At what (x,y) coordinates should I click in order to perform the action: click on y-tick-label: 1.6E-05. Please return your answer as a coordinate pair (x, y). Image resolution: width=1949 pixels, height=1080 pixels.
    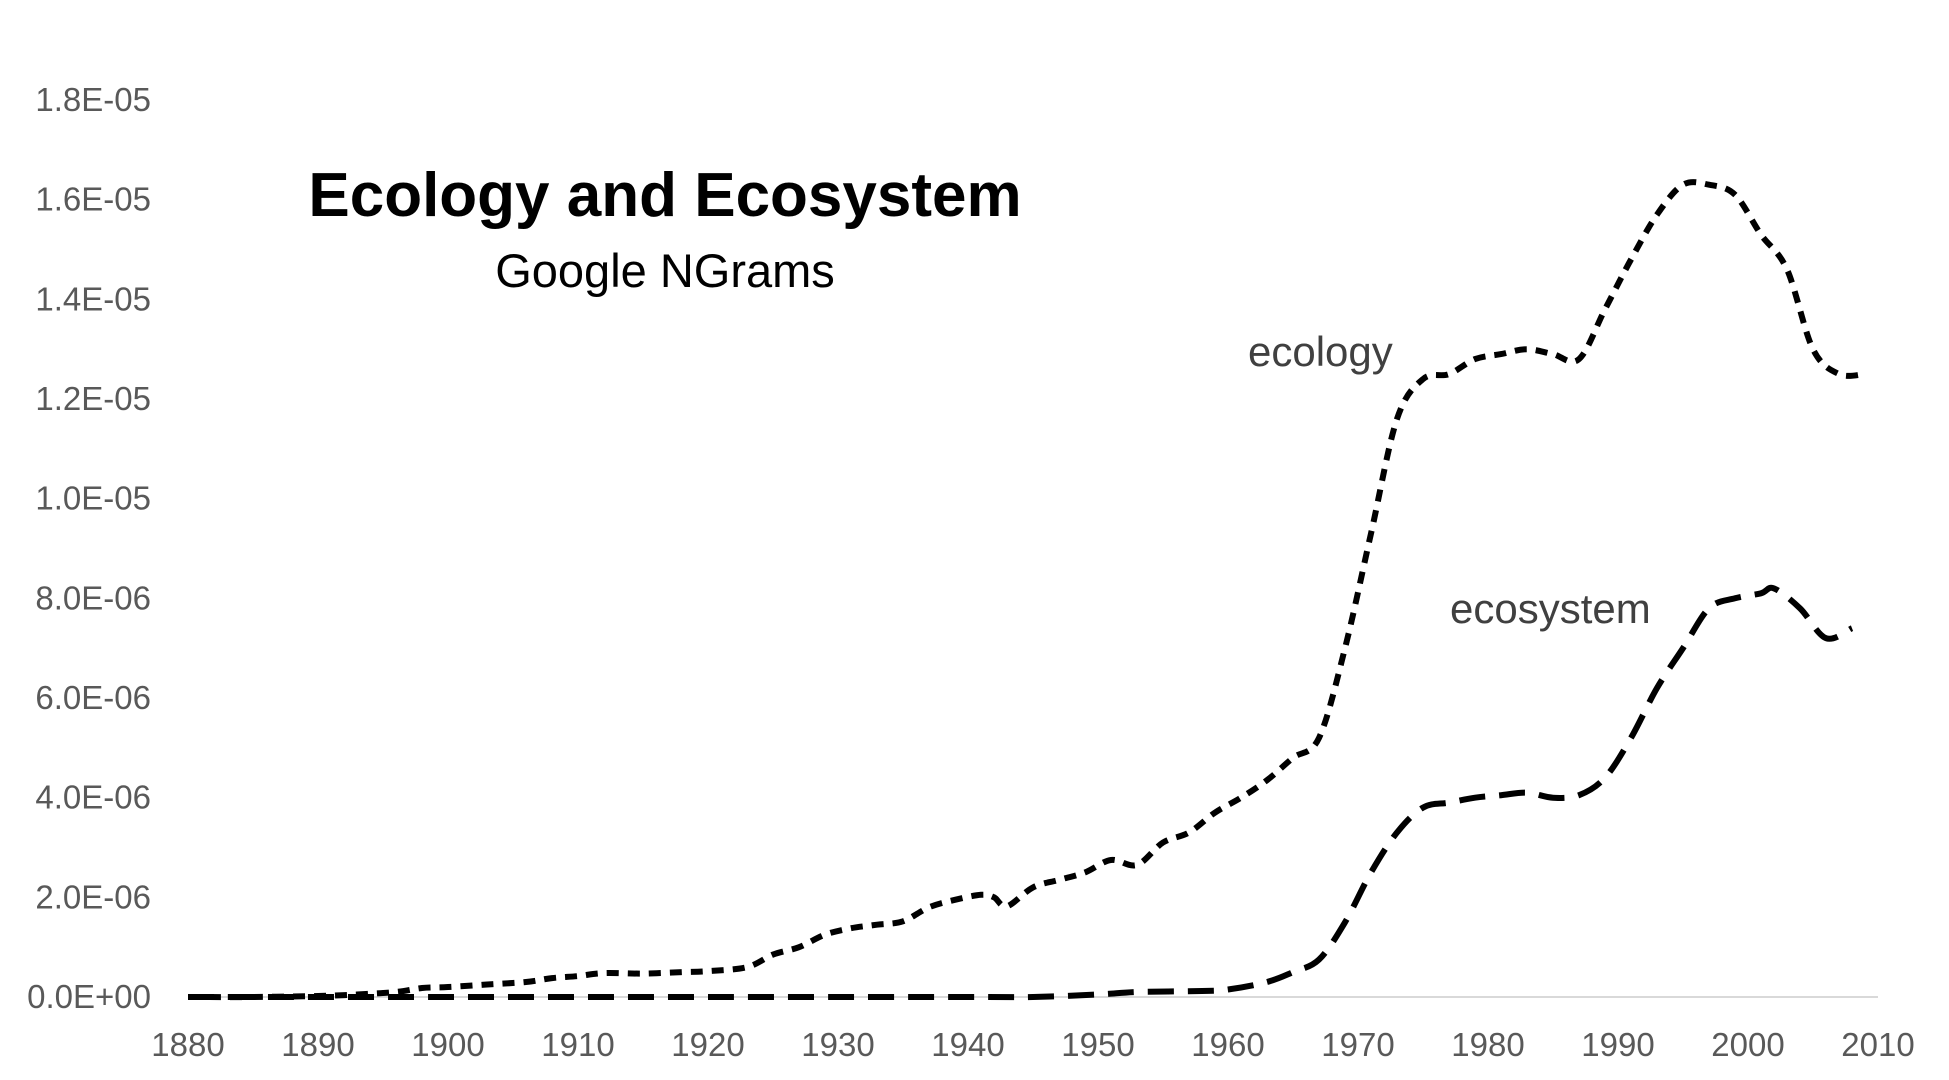
    Looking at the image, I should click on (93, 199).